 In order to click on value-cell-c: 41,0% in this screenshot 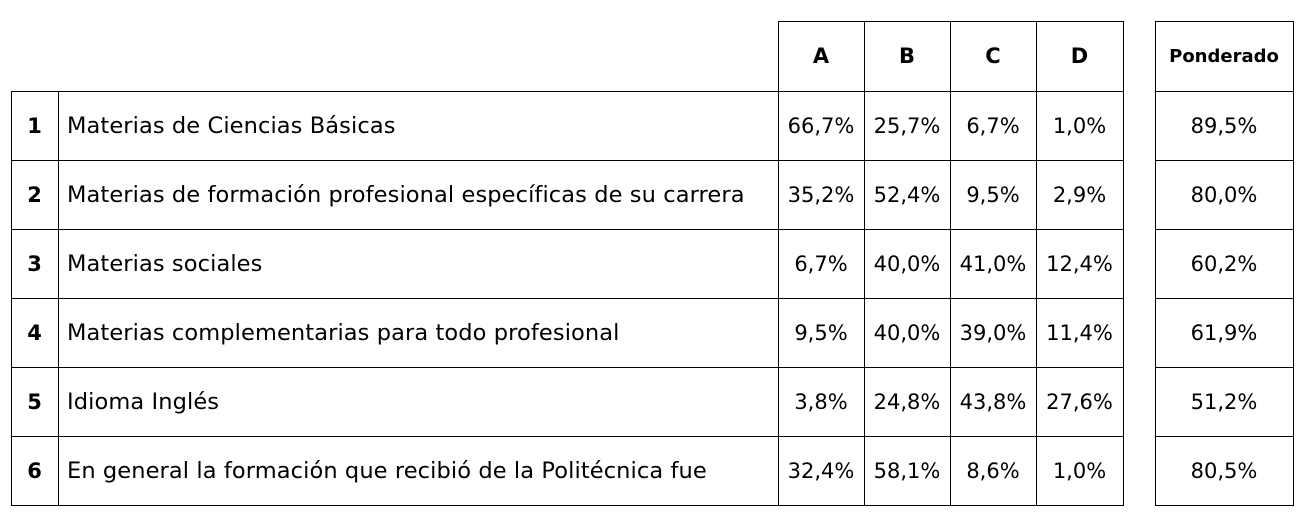, I will do `click(993, 263)`.